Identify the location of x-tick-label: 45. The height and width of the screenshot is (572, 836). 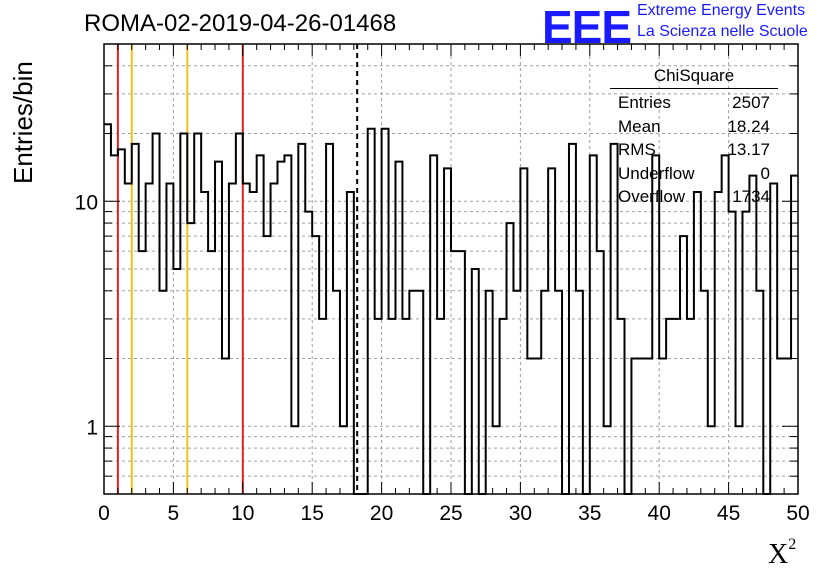
(728, 513).